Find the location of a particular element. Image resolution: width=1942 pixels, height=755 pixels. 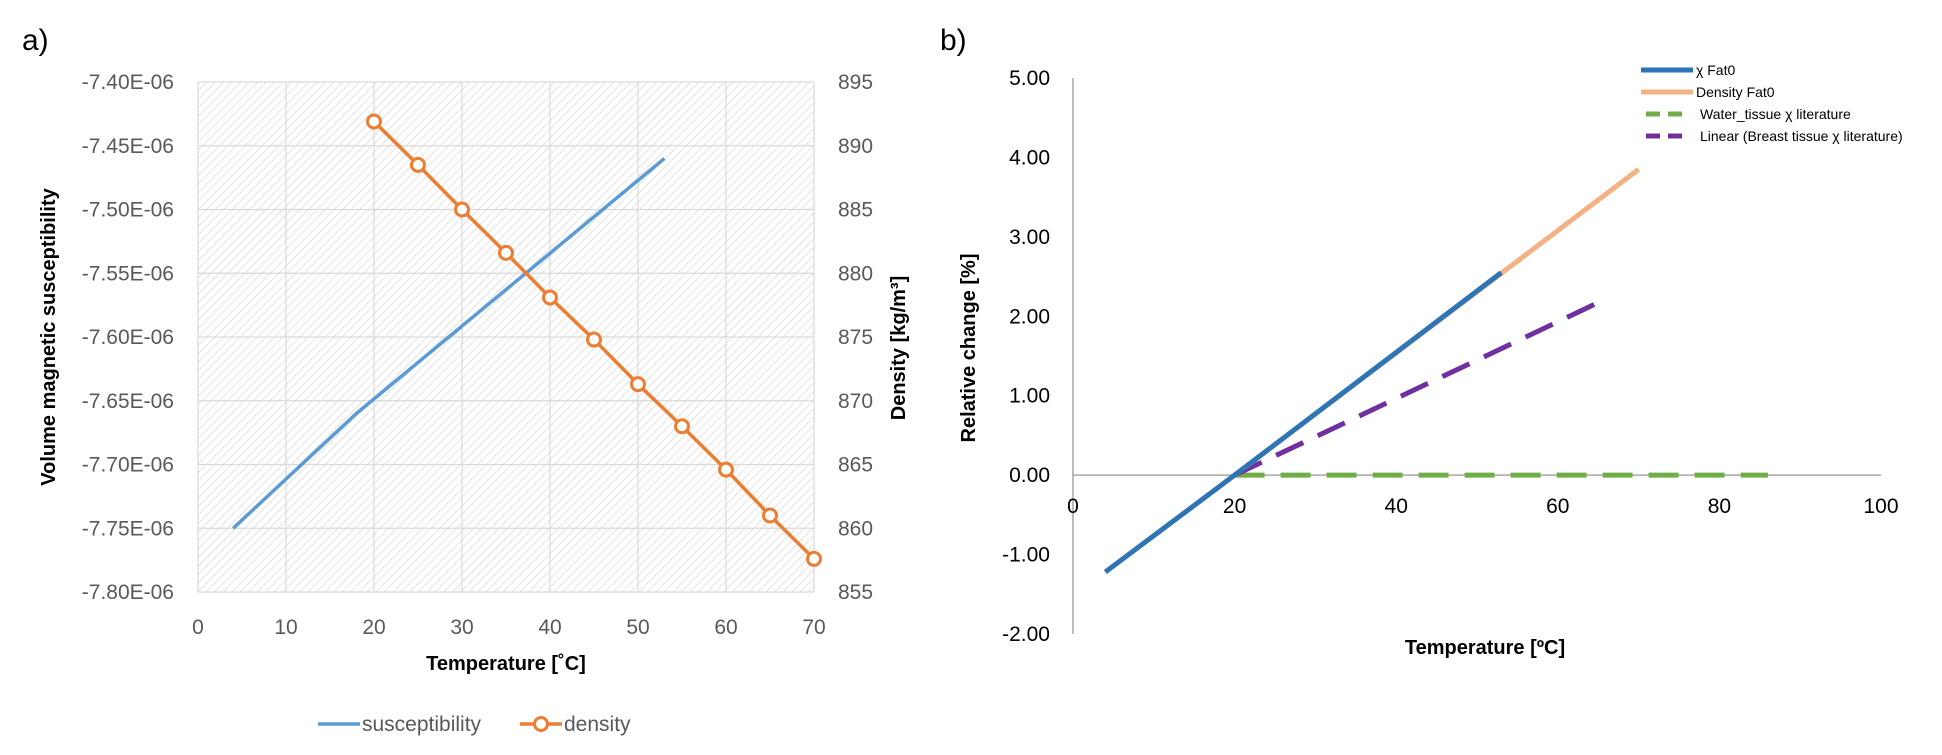

y-tick-label: 3.00 is located at coordinates (1029, 237).